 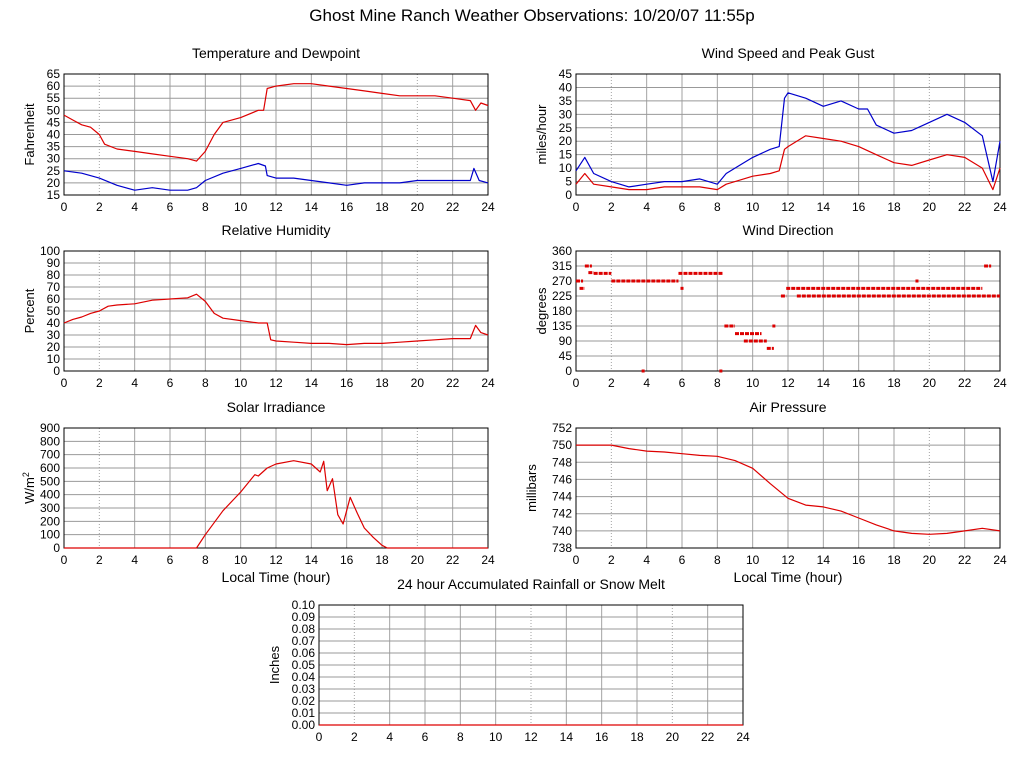 What do you see at coordinates (54, 171) in the screenshot?
I see `y-tick-label: 25` at bounding box center [54, 171].